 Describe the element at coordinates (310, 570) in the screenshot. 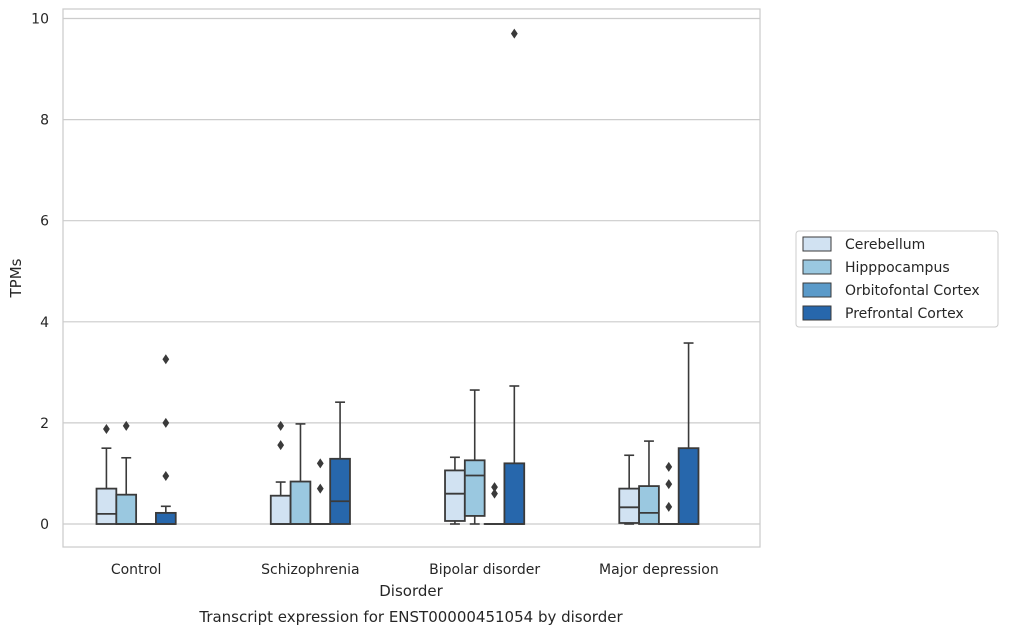

I see `x-tick-label: Schizophrenia` at that location.